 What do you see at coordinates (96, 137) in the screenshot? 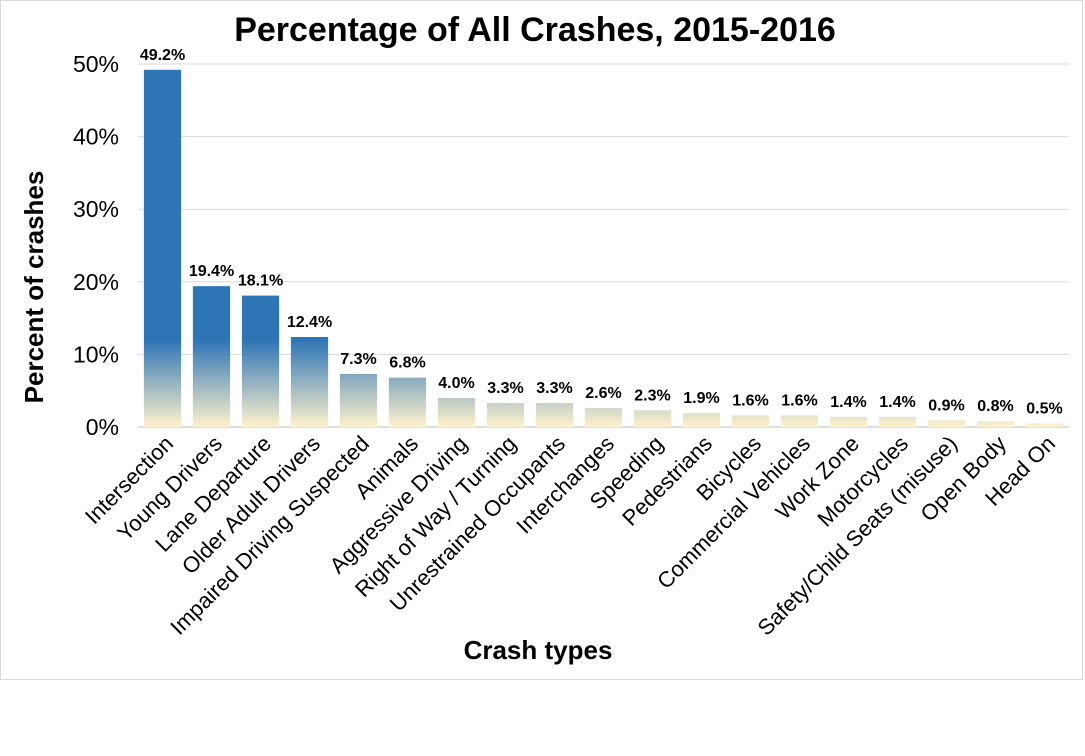
I see `y-tick-label: 40%` at bounding box center [96, 137].